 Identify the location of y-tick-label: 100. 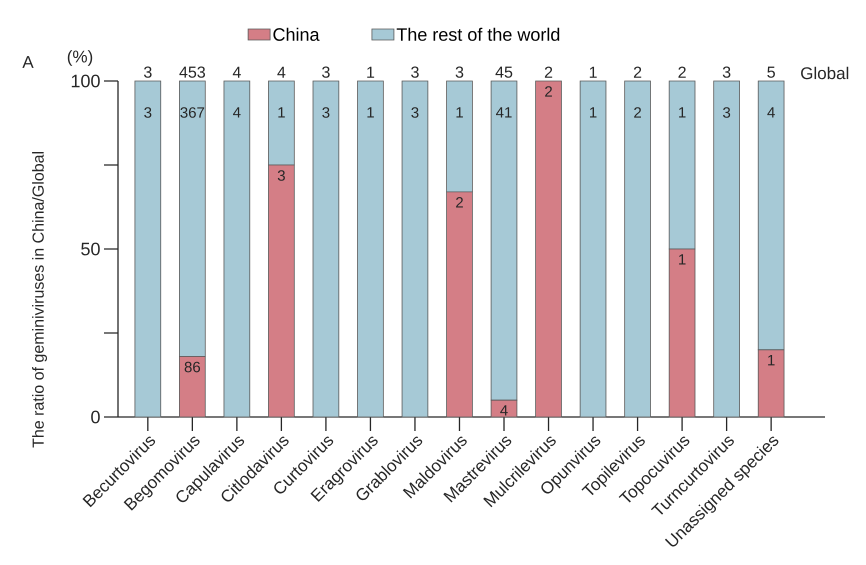
(86, 81).